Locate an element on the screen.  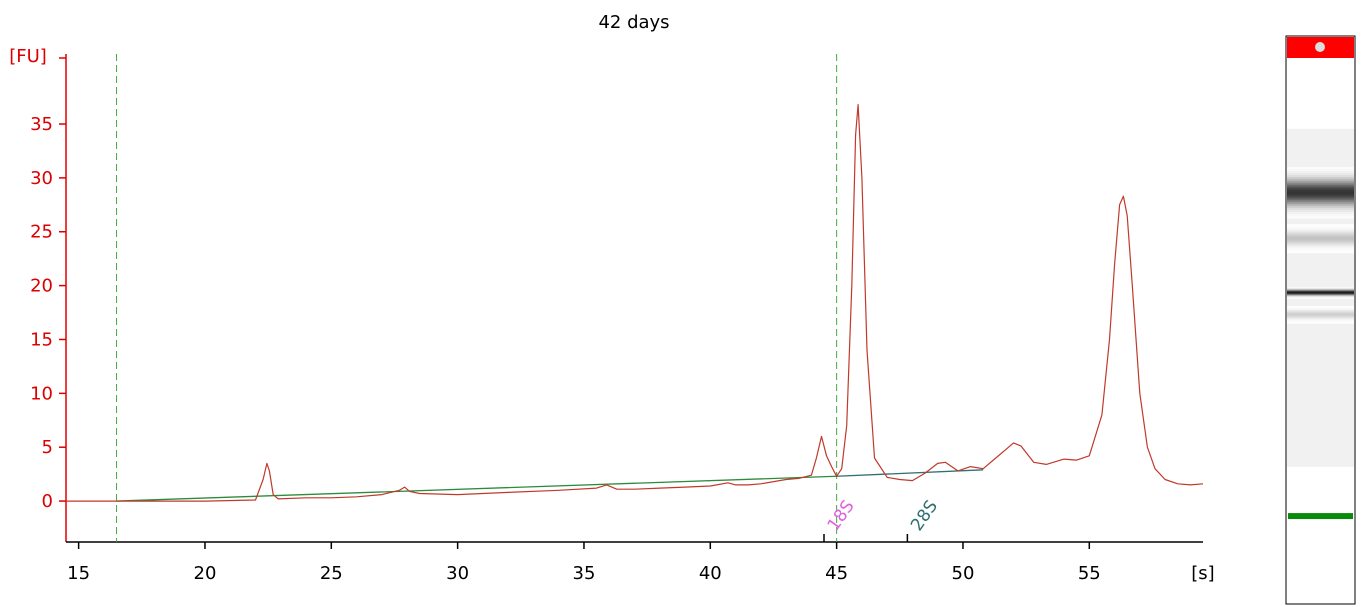
y-axis-label: [FU] is located at coordinates (28, 56).